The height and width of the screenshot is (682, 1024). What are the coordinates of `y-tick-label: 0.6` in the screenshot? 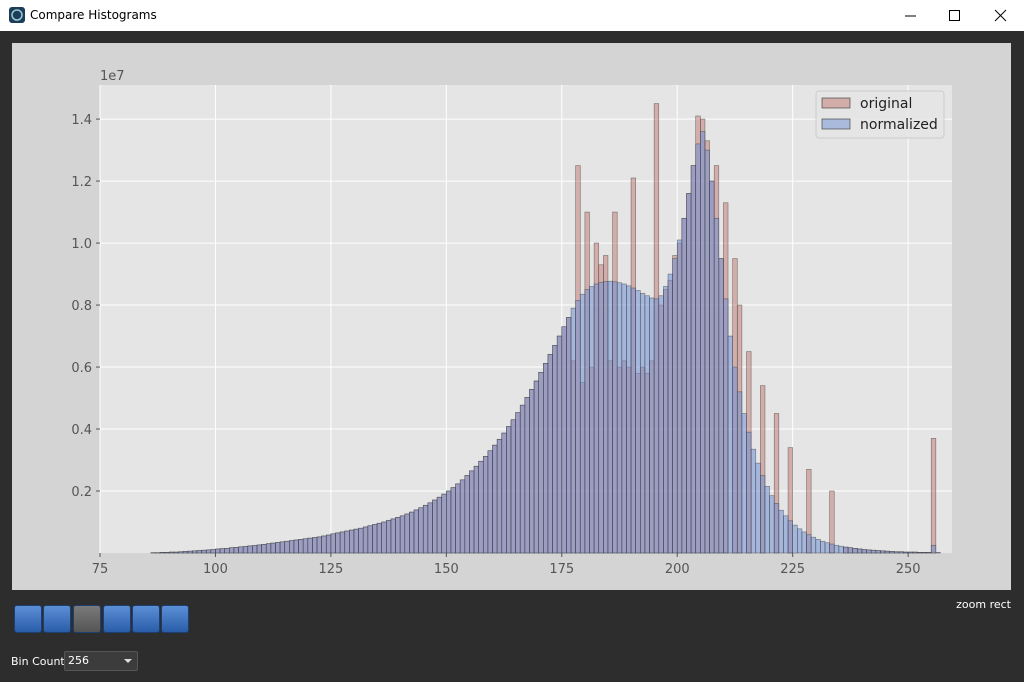 It's located at (81, 368).